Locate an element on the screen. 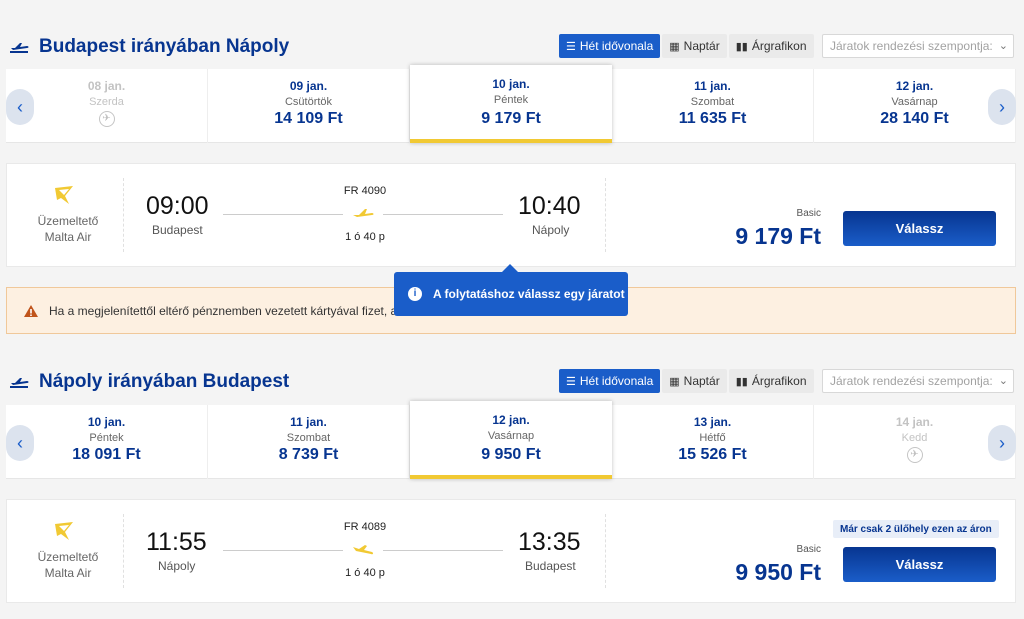 Image resolution: width=1024 pixels, height=619 pixels. operator-label: Üzemeltető is located at coordinates (68, 221).